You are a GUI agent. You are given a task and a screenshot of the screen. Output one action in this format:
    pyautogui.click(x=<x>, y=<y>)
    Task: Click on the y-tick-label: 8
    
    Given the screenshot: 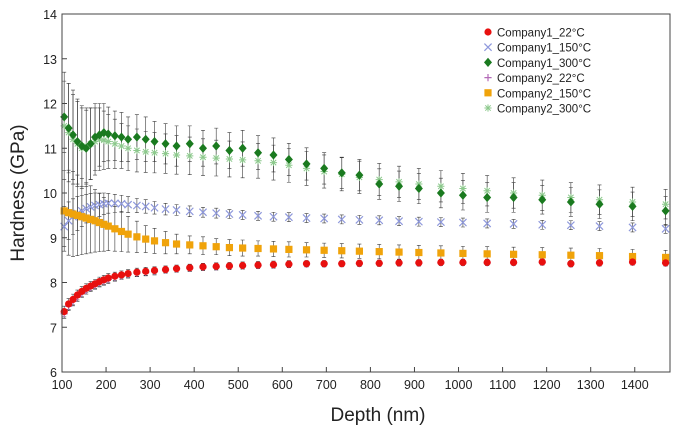 What is the action you would take?
    pyautogui.click(x=53, y=284)
    